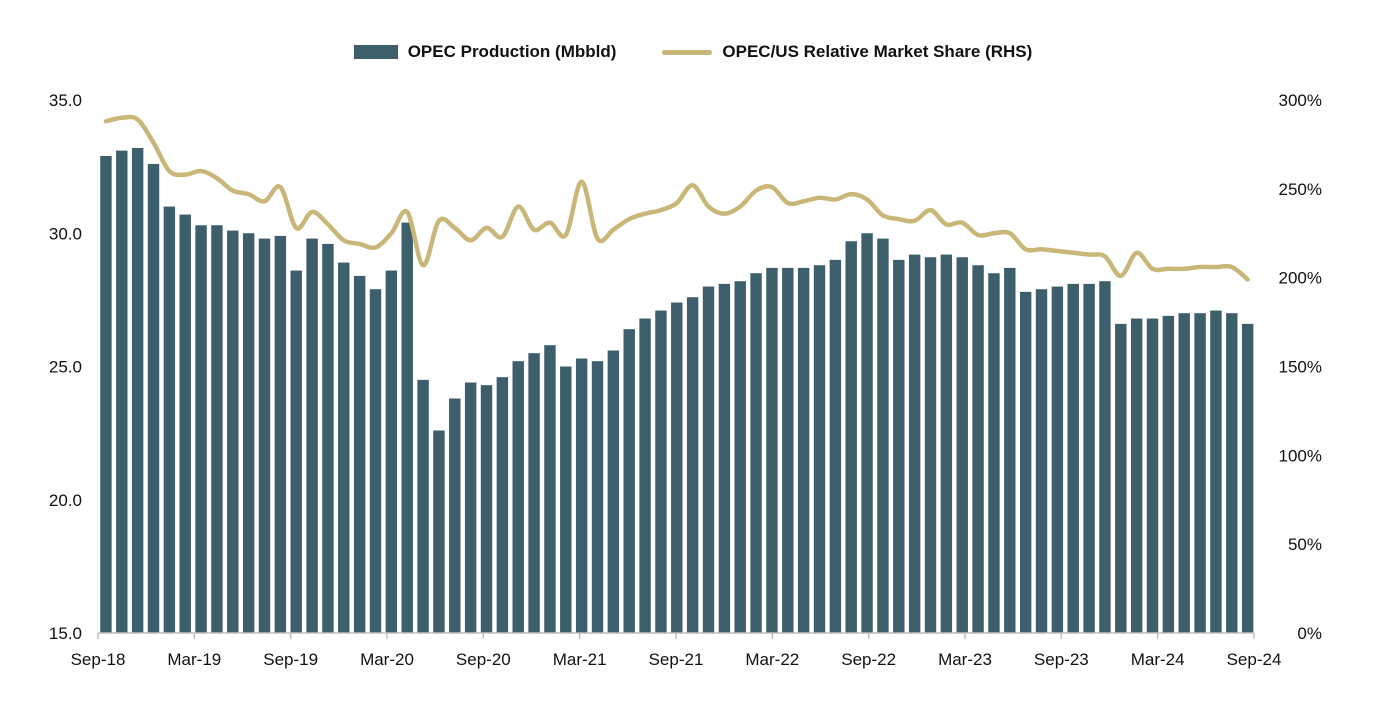 This screenshot has width=1386, height=720. Describe the element at coordinates (1254, 659) in the screenshot. I see `x-tick-label-12: Sep-24` at that location.